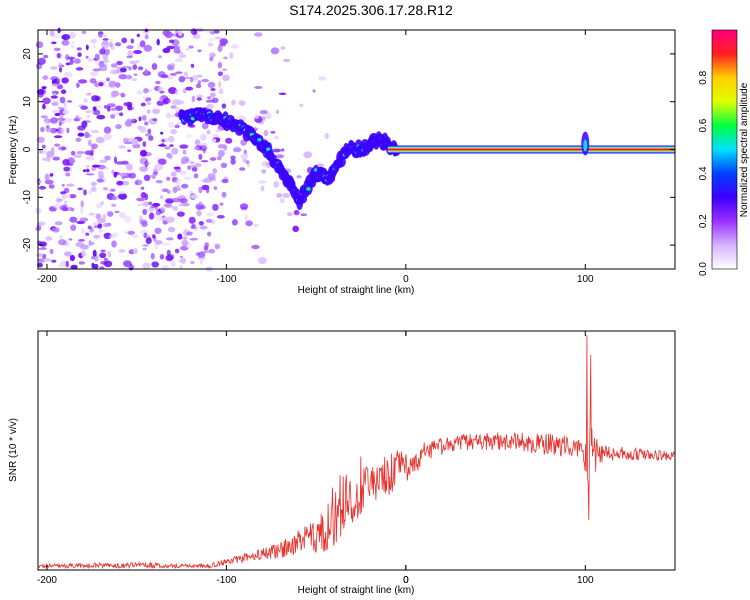  Describe the element at coordinates (226, 580) in the screenshot. I see `snr-x-tick-label: -100` at that location.